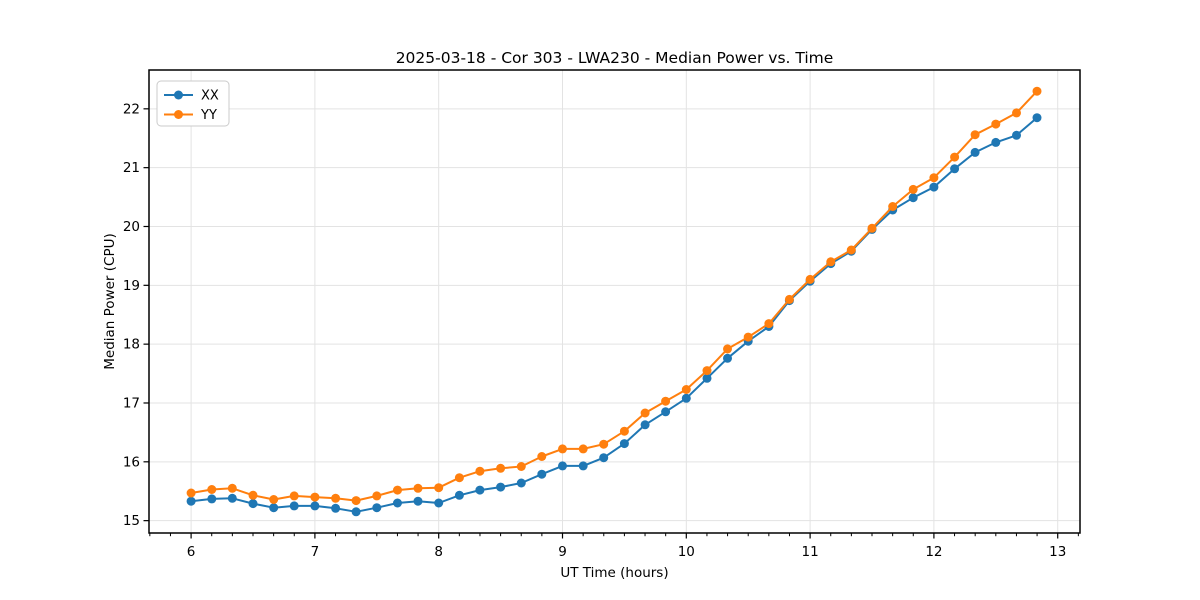 The width and height of the screenshot is (1200, 600). Describe the element at coordinates (131, 286) in the screenshot. I see `y-tick-label: 19` at that location.